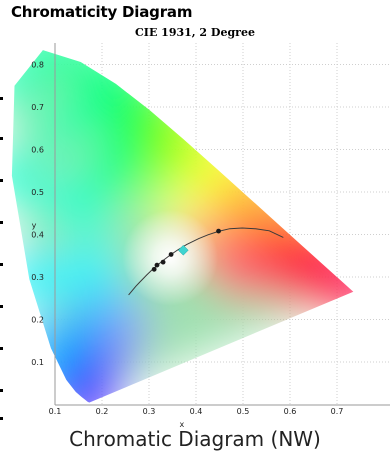  What do you see at coordinates (102, 12) in the screenshot?
I see `app-title: Chromaticity Diagram` at bounding box center [102, 12].